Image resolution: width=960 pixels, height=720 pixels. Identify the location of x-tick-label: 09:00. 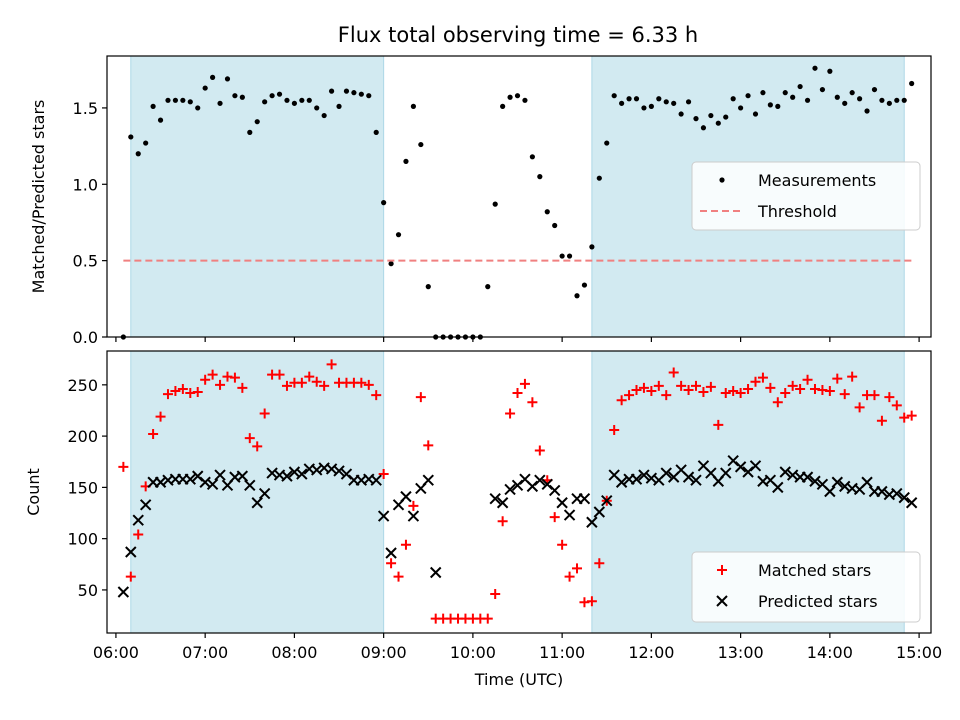
(384, 652).